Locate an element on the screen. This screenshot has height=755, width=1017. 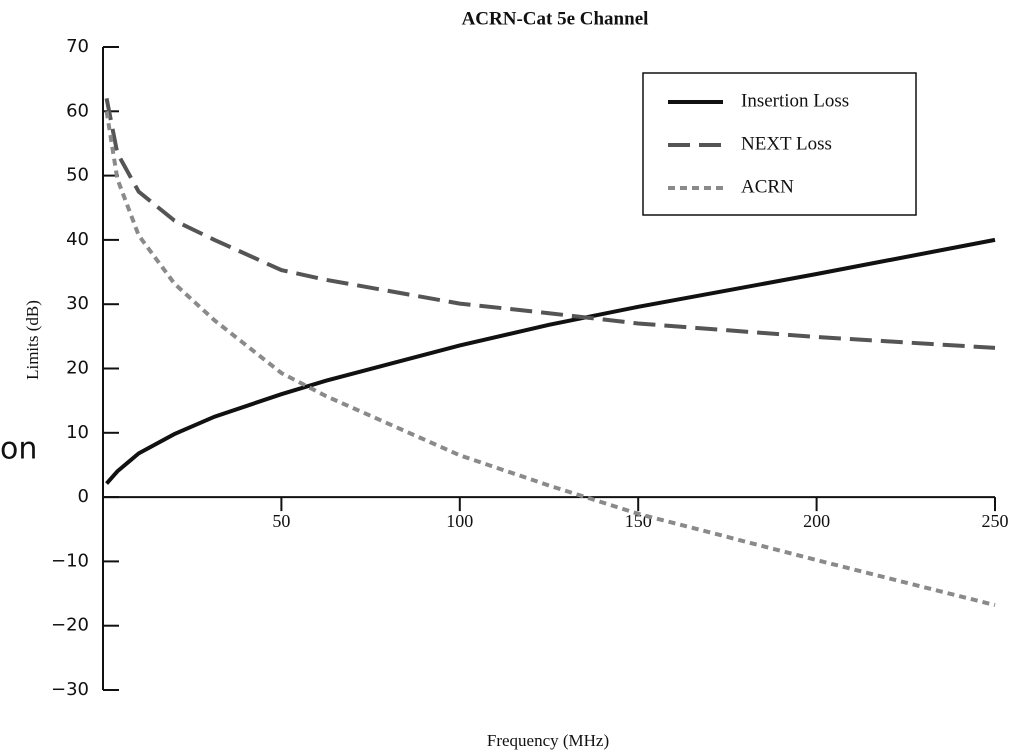
legend-label: ACRN is located at coordinates (767, 186).